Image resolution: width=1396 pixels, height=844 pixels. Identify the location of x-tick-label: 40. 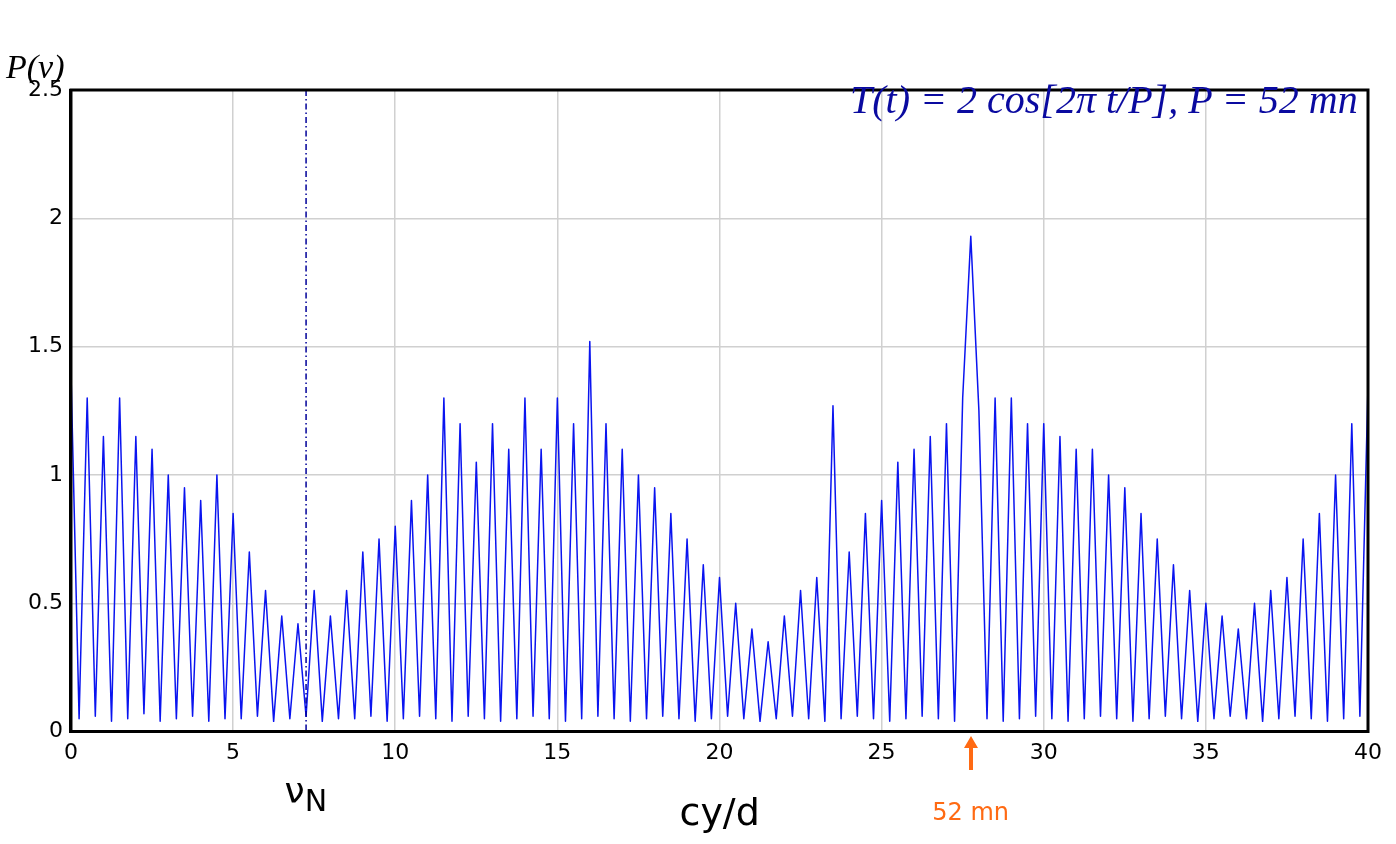
(1368, 751).